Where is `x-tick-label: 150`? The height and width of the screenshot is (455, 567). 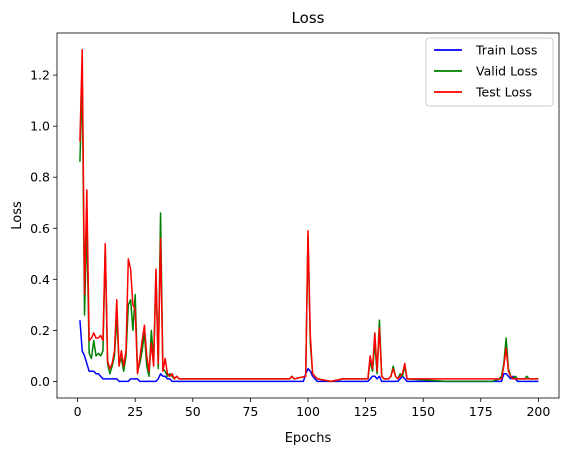 x-tick-label: 150 is located at coordinates (423, 411).